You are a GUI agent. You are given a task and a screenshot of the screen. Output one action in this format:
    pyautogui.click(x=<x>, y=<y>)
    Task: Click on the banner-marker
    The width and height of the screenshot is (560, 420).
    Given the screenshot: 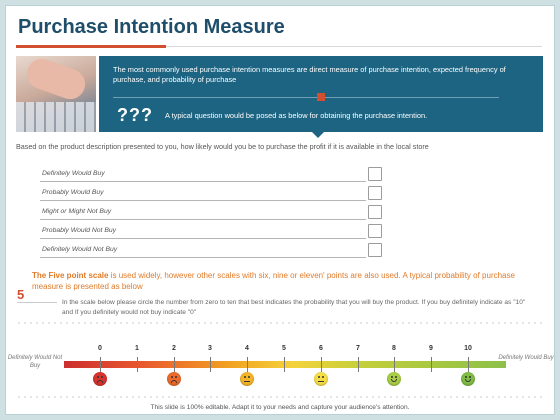 What is the action you would take?
    pyautogui.click(x=321, y=97)
    